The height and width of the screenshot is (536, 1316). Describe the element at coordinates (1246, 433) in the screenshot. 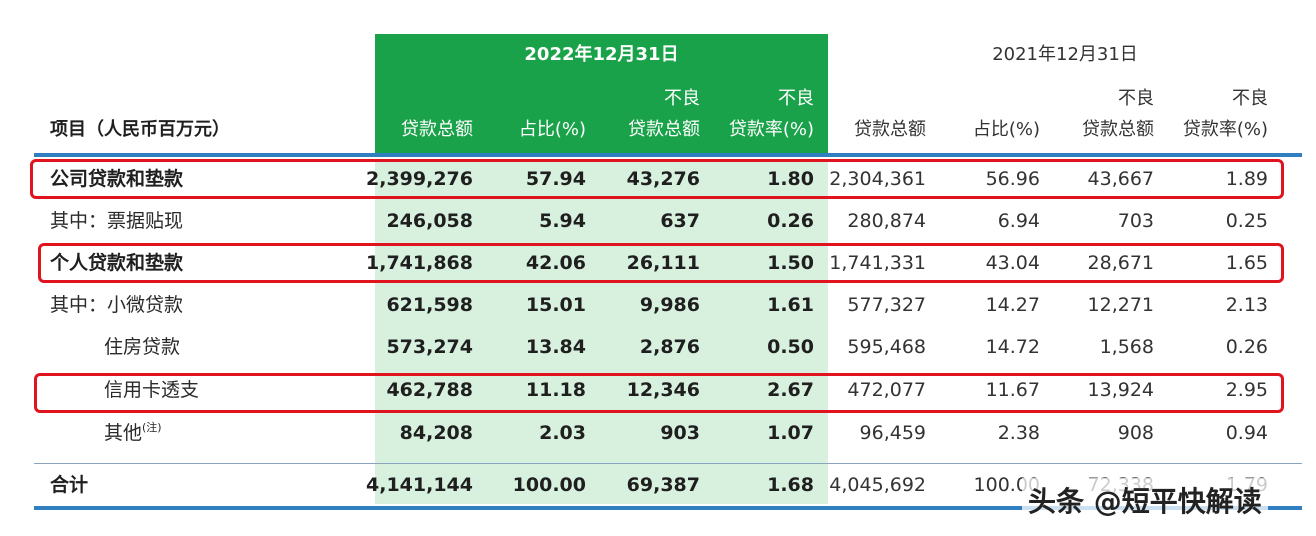

I see `cell-2021-npl-ratio: 0.94` at that location.